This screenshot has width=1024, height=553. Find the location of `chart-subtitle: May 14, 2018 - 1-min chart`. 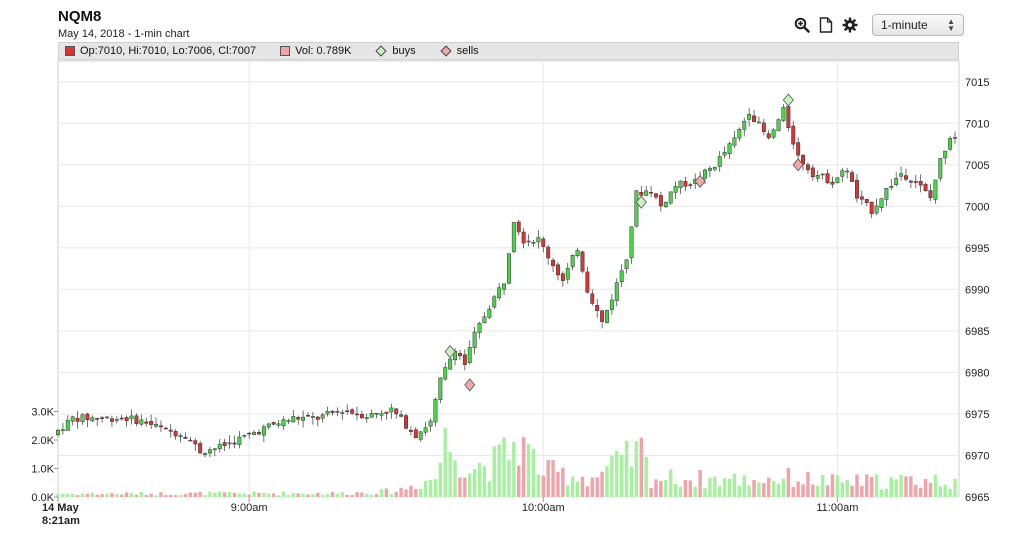

chart-subtitle: May 14, 2018 - 1-min chart is located at coordinates (124, 34).